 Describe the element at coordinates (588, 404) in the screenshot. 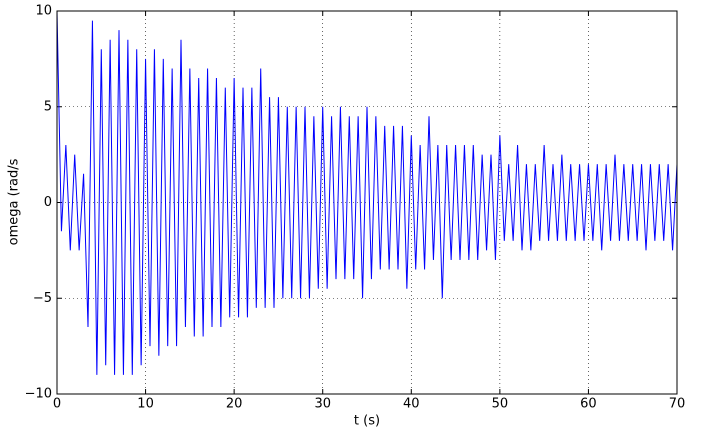

I see `x-tick-label: 60` at that location.